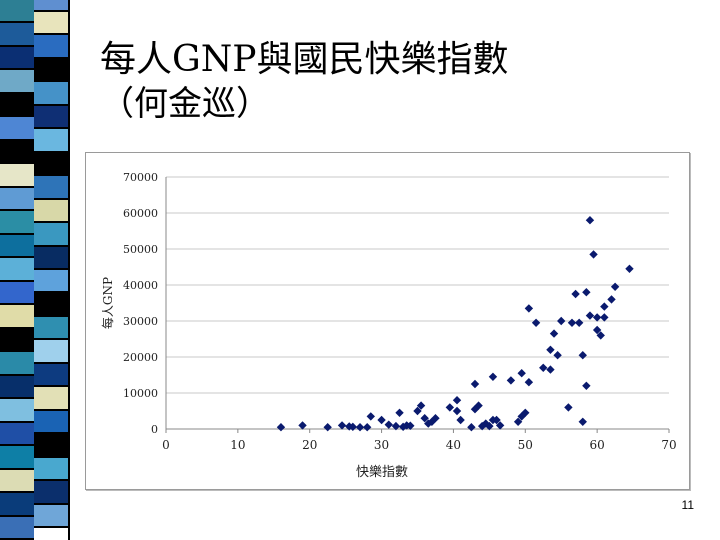 The width and height of the screenshot is (720, 540). I want to click on stripe-divider, so click(69, 270).